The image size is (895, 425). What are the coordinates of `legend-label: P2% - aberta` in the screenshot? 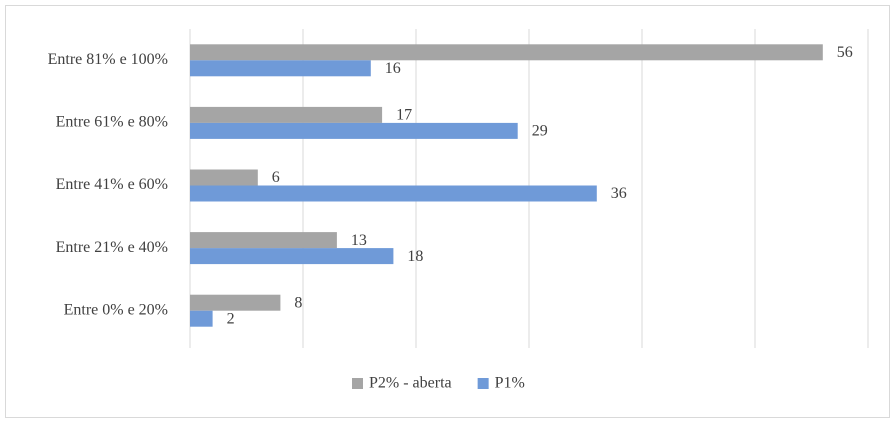 It's located at (410, 383).